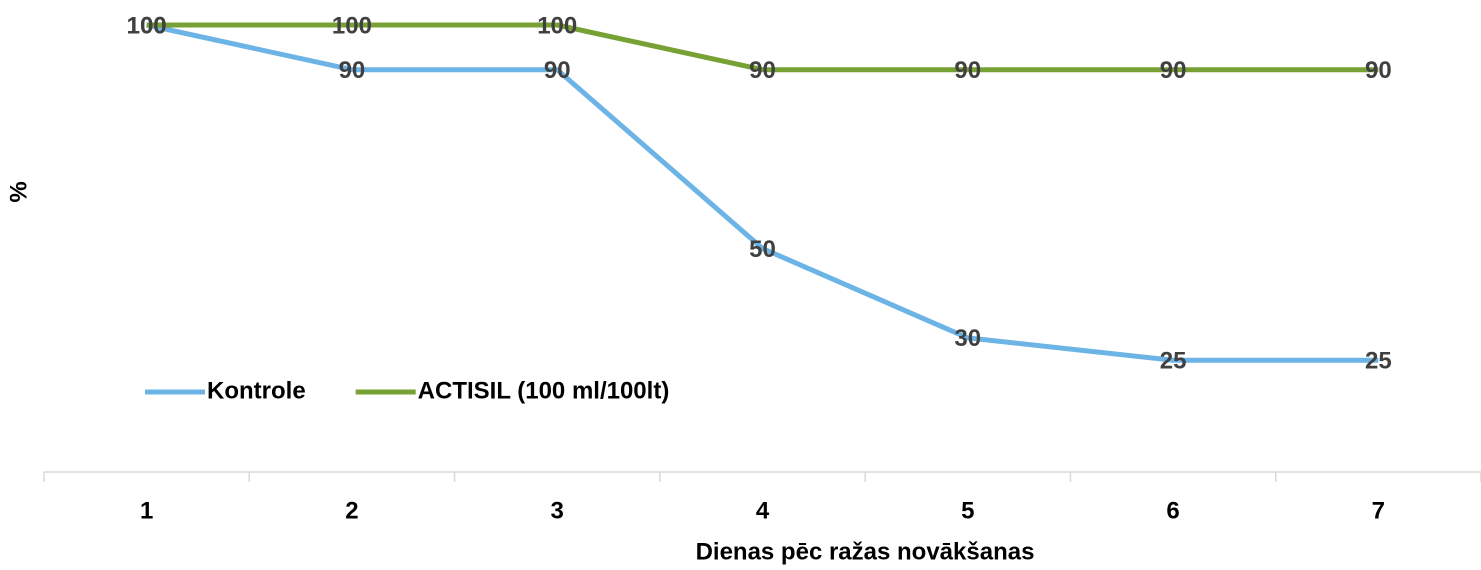 The height and width of the screenshot is (570, 1481). What do you see at coordinates (762, 47) in the screenshot?
I see `line-series` at bounding box center [762, 47].